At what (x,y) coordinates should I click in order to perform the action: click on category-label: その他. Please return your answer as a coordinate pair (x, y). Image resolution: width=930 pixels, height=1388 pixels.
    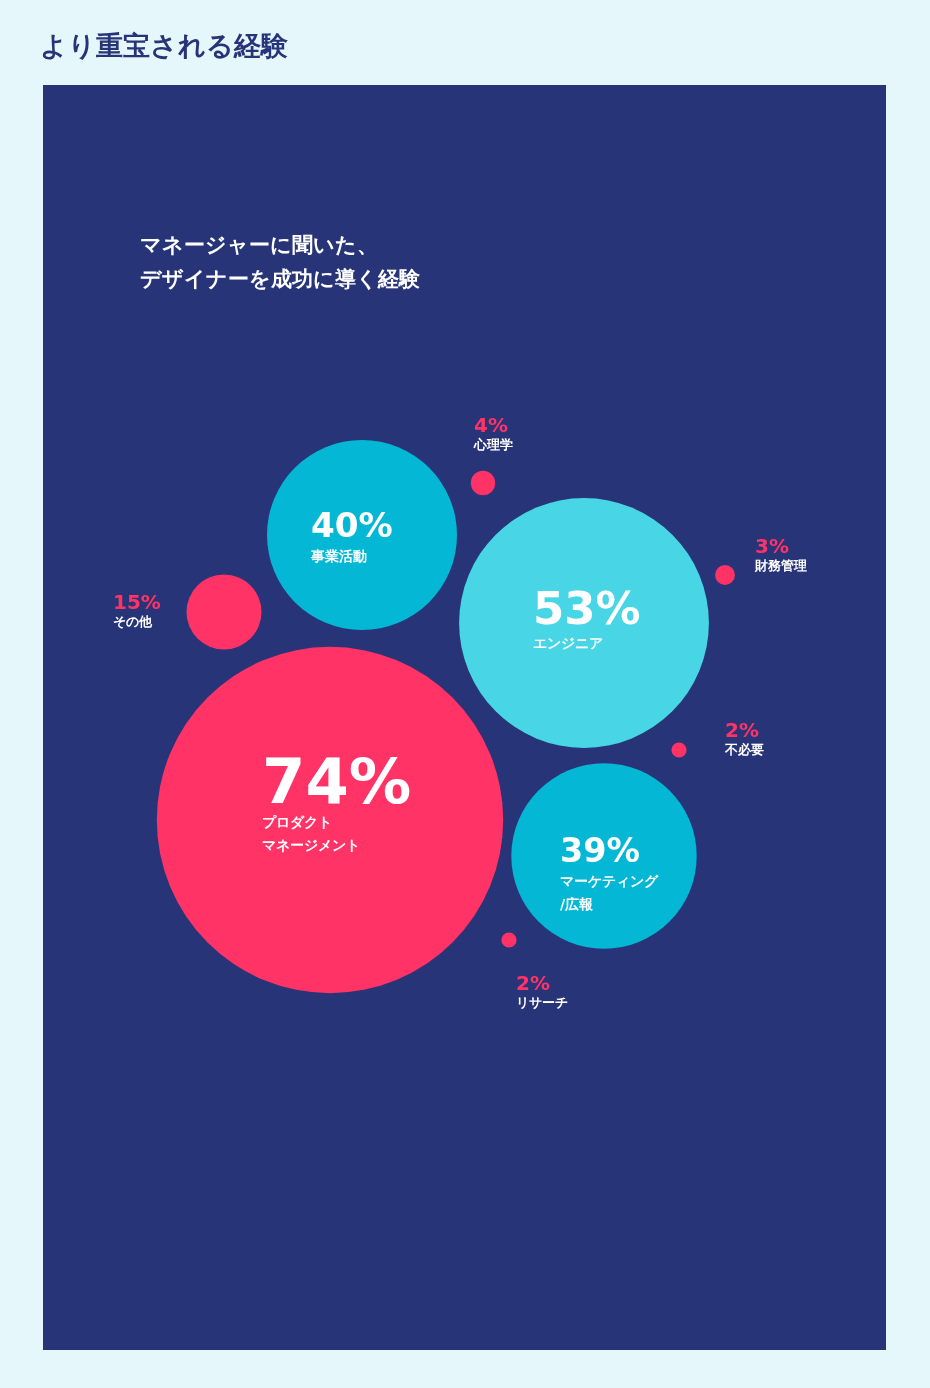
    Looking at the image, I should click on (133, 621).